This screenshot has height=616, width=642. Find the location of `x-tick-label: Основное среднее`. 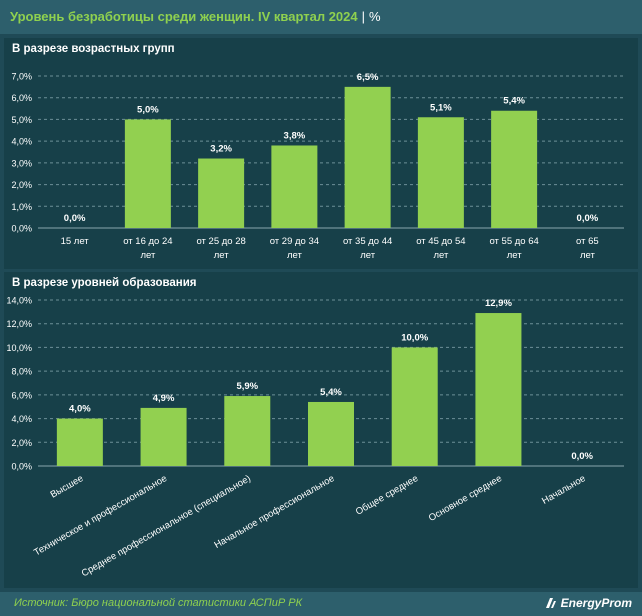

x-tick-label: Основное среднее is located at coordinates (465, 498).